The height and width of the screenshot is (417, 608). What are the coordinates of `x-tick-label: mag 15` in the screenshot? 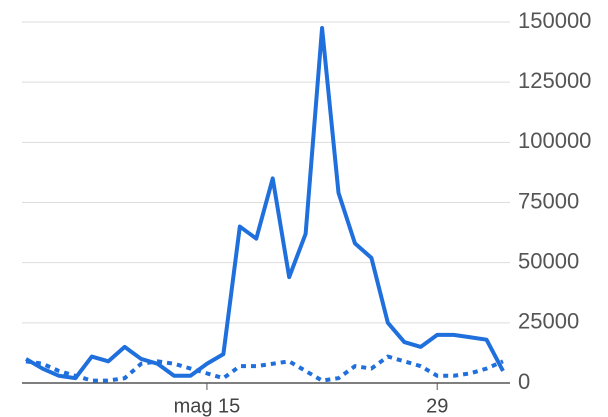 It's located at (207, 406).